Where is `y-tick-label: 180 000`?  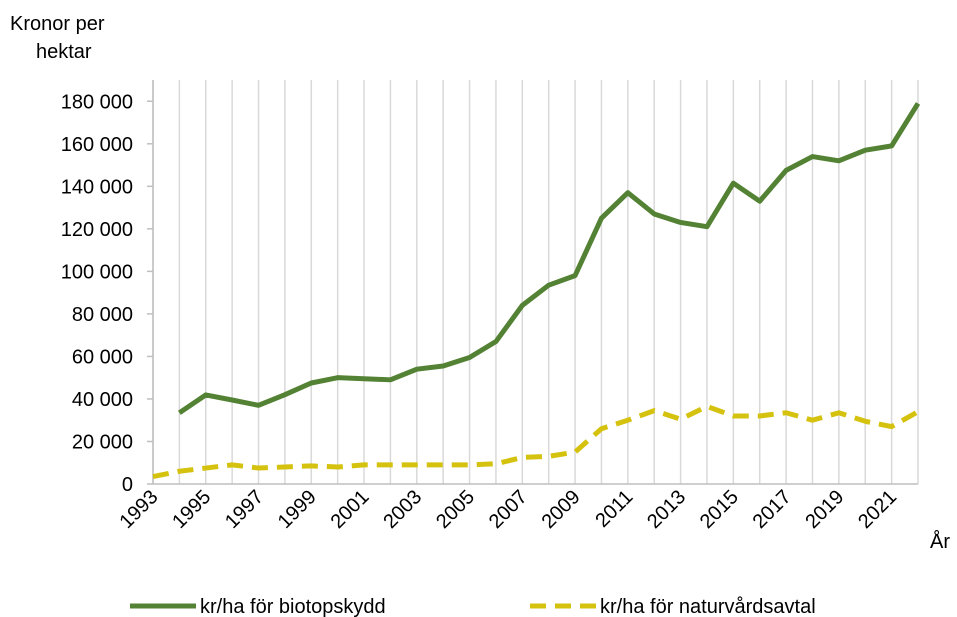 y-tick-label: 180 000 is located at coordinates (97, 102).